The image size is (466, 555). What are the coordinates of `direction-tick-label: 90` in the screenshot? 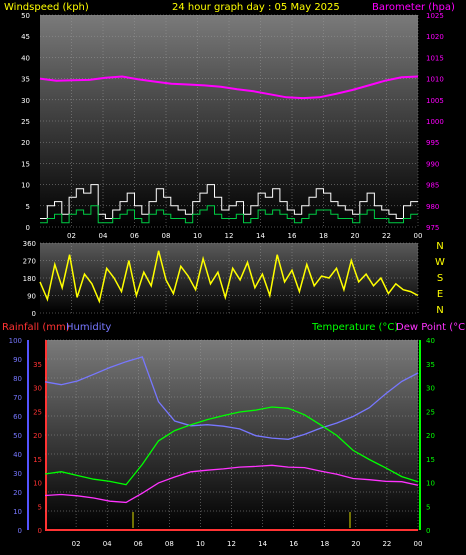 It's located at (31, 297).